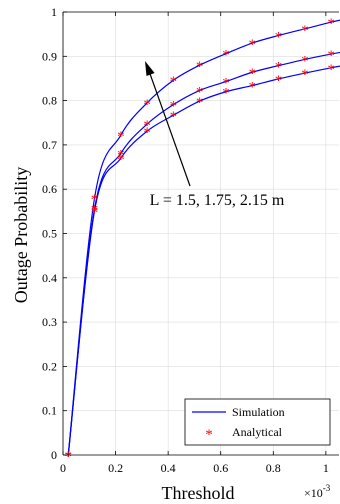  I want to click on x-tick-label: 0.8, so click(273, 468).